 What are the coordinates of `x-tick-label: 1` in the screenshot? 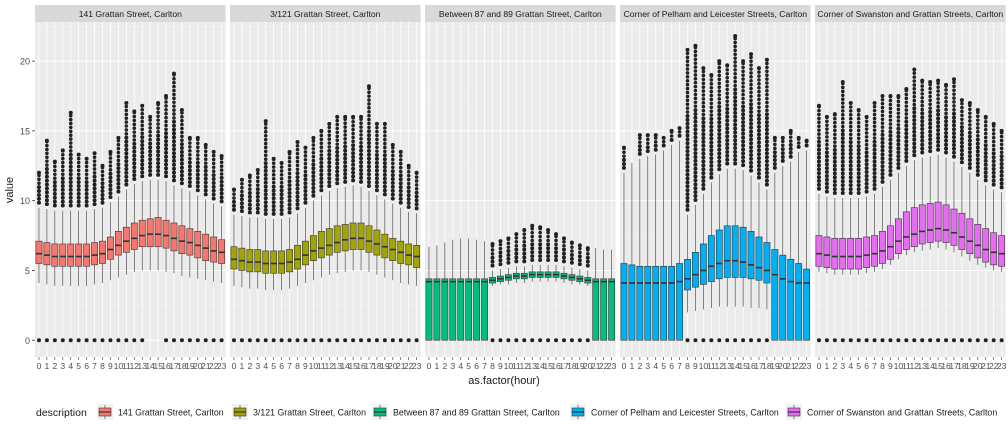 It's located at (47, 366).